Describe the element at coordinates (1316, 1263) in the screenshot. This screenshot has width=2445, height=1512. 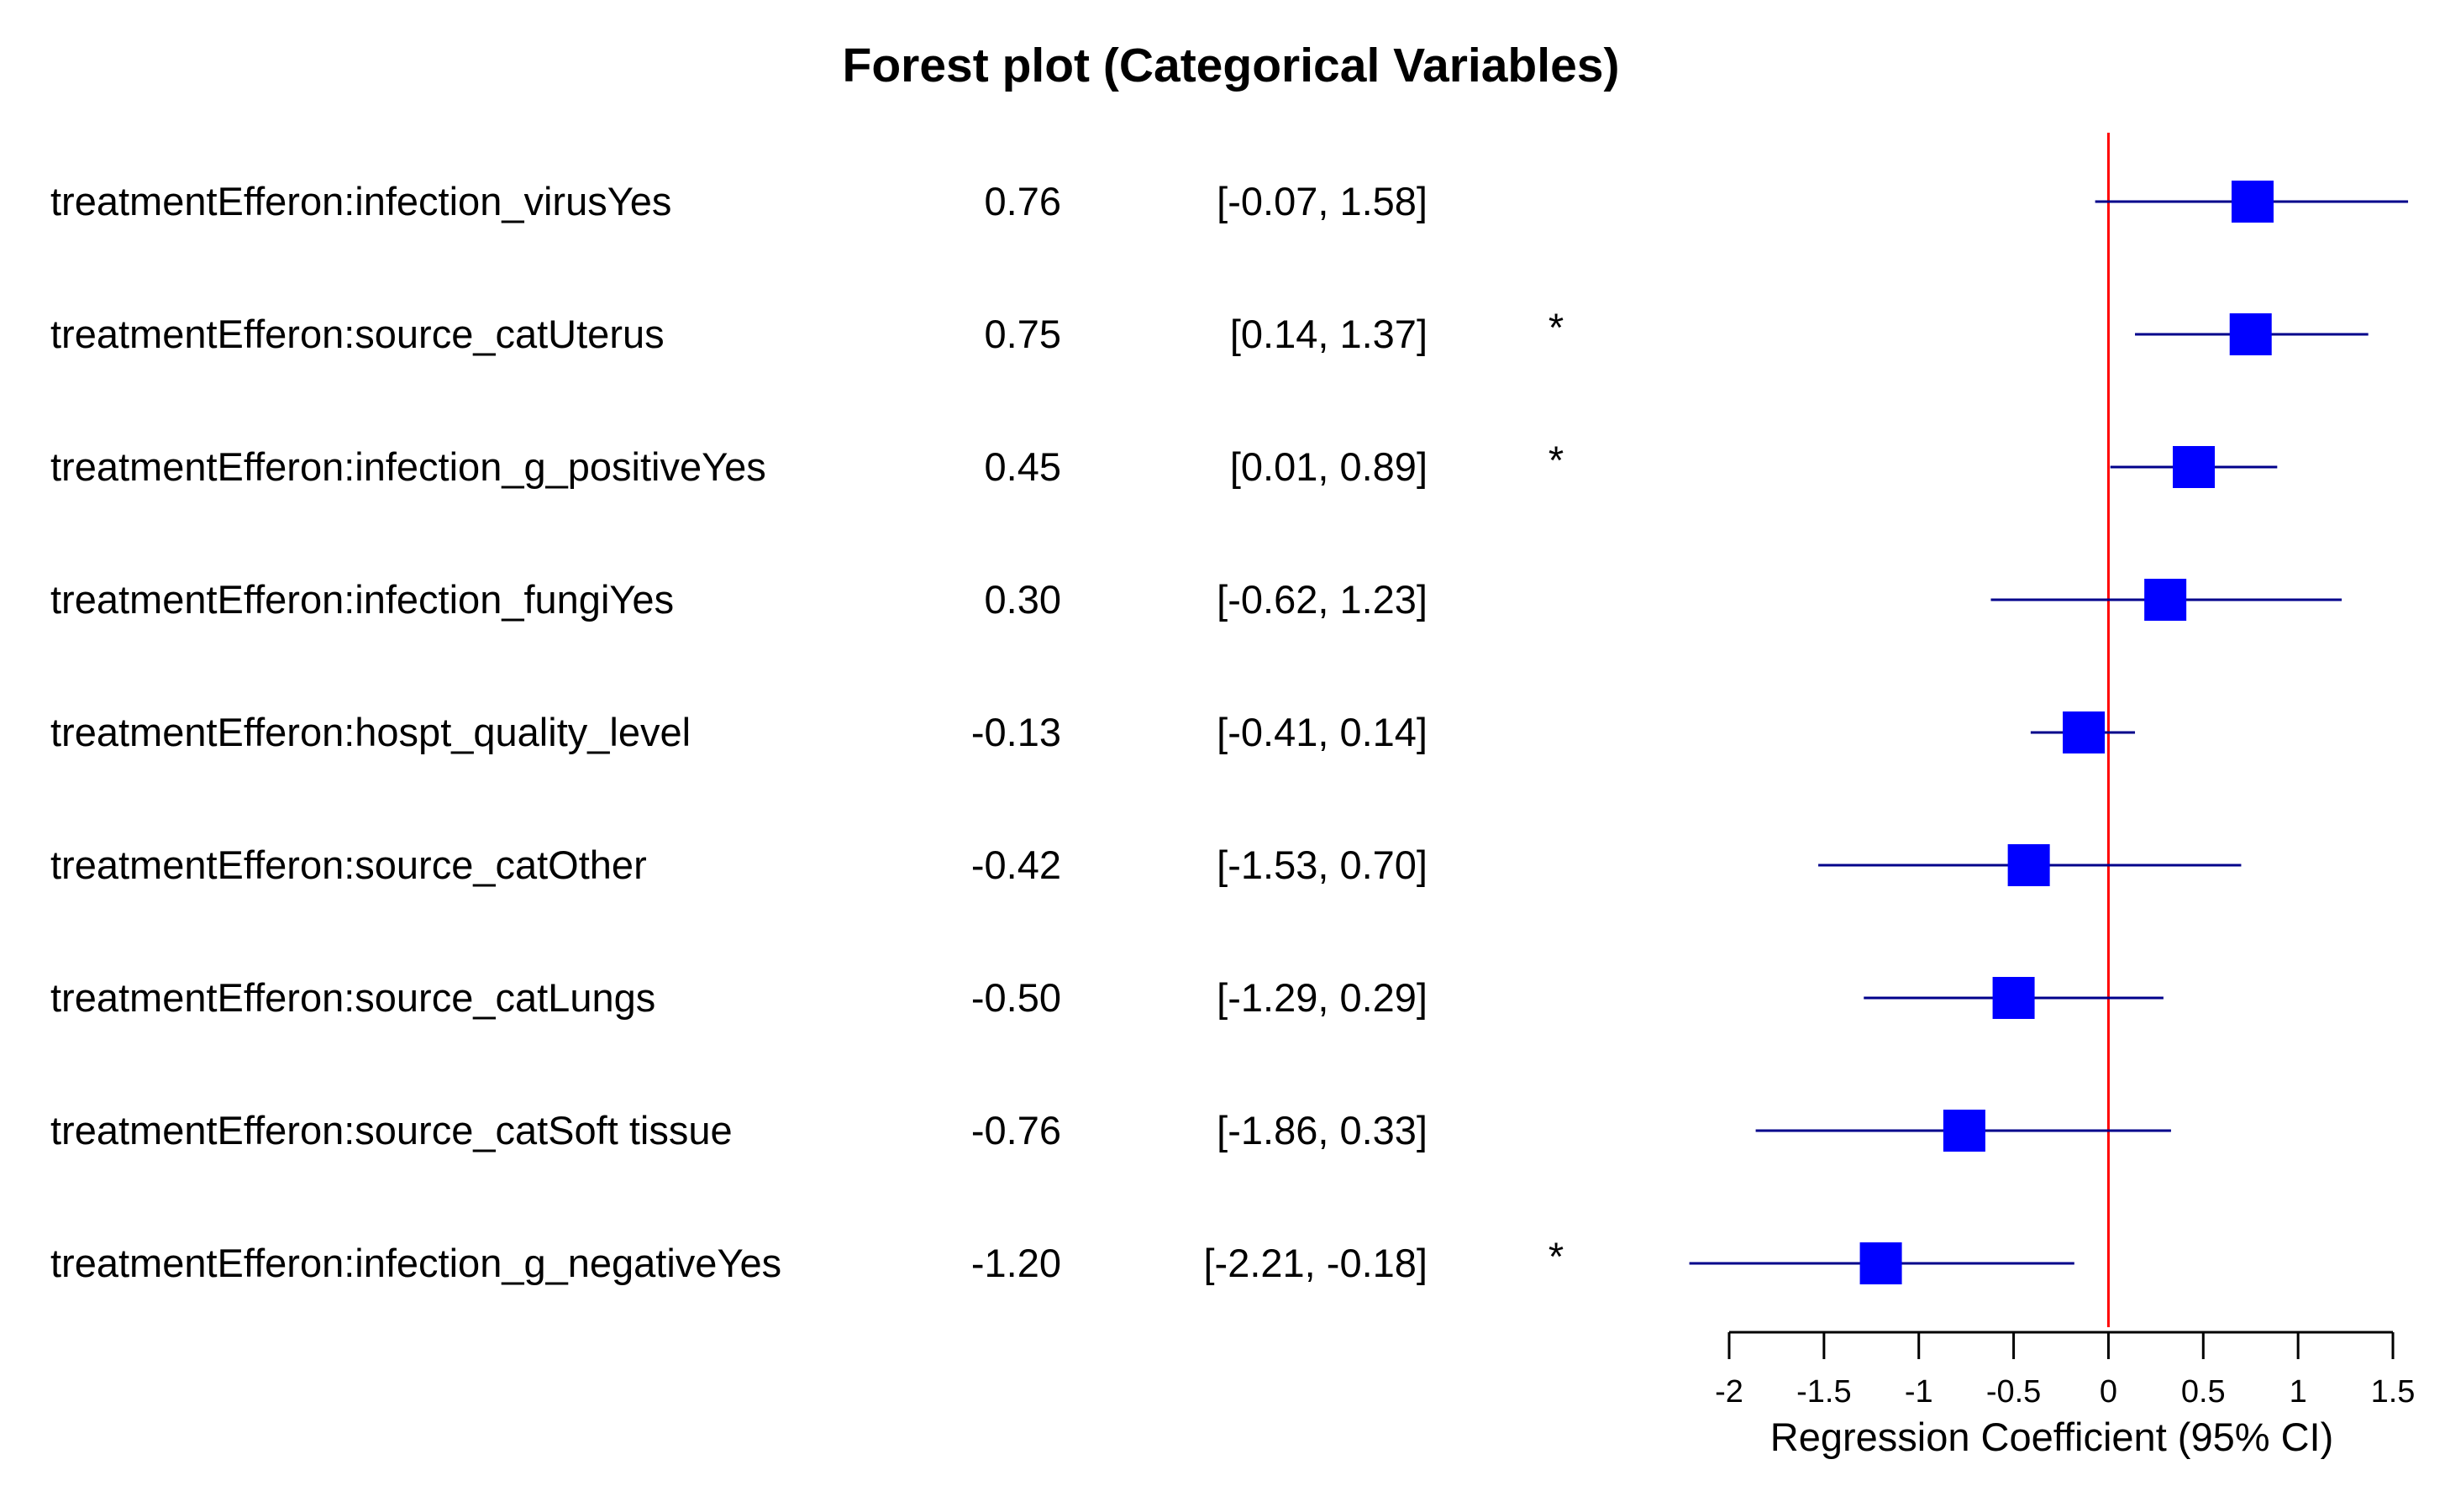
I see `ci-label: [-2.21, -0.18]` at that location.